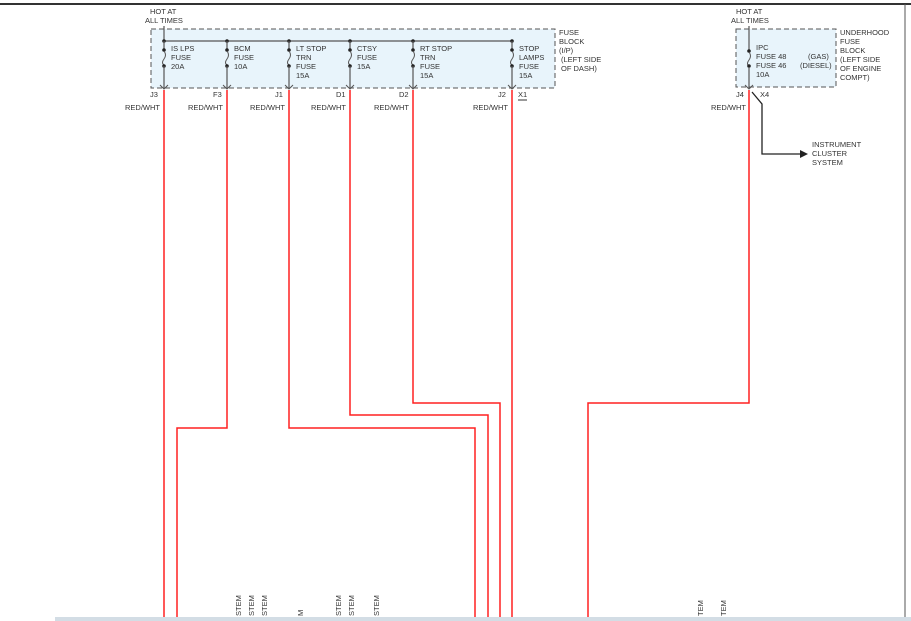 The image size is (911, 621). What do you see at coordinates (202, 355) in the screenshot?
I see `wire-f3` at bounding box center [202, 355].